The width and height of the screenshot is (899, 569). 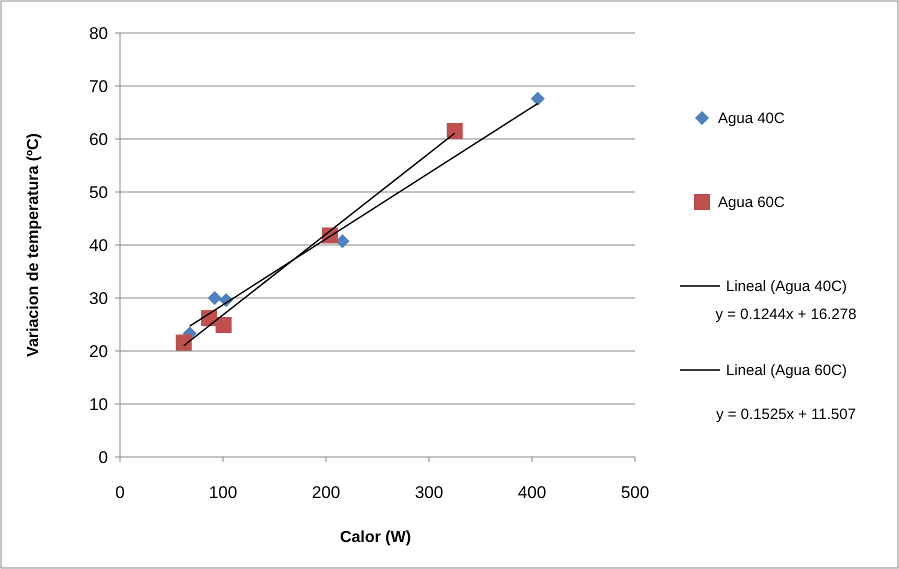 I want to click on y-axis-title: Variacion de temperatura (ºC), so click(x=33, y=245).